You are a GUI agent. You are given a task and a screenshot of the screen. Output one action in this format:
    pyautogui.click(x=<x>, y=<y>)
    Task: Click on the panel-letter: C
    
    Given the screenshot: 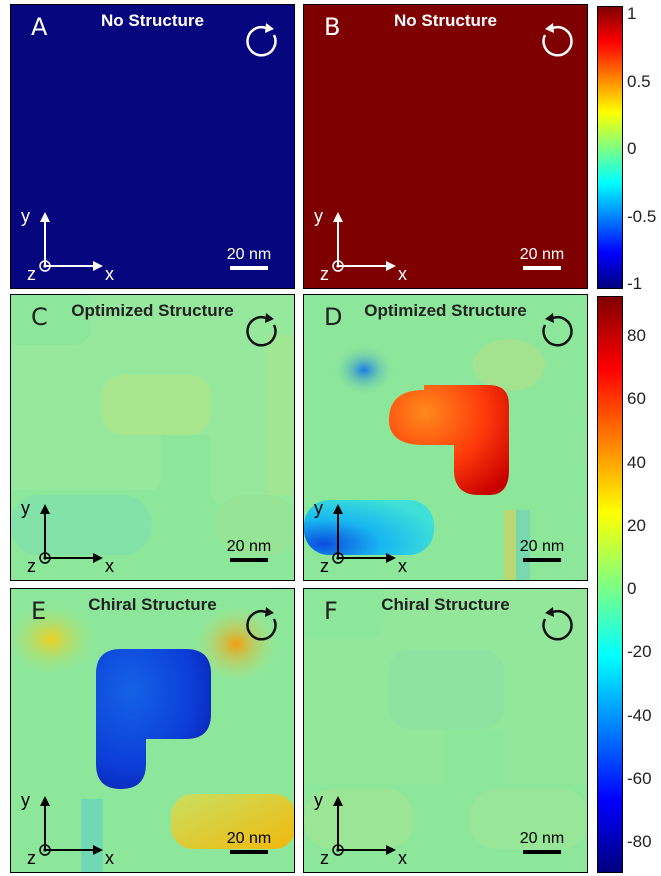 What is the action you would take?
    pyautogui.click(x=39, y=317)
    